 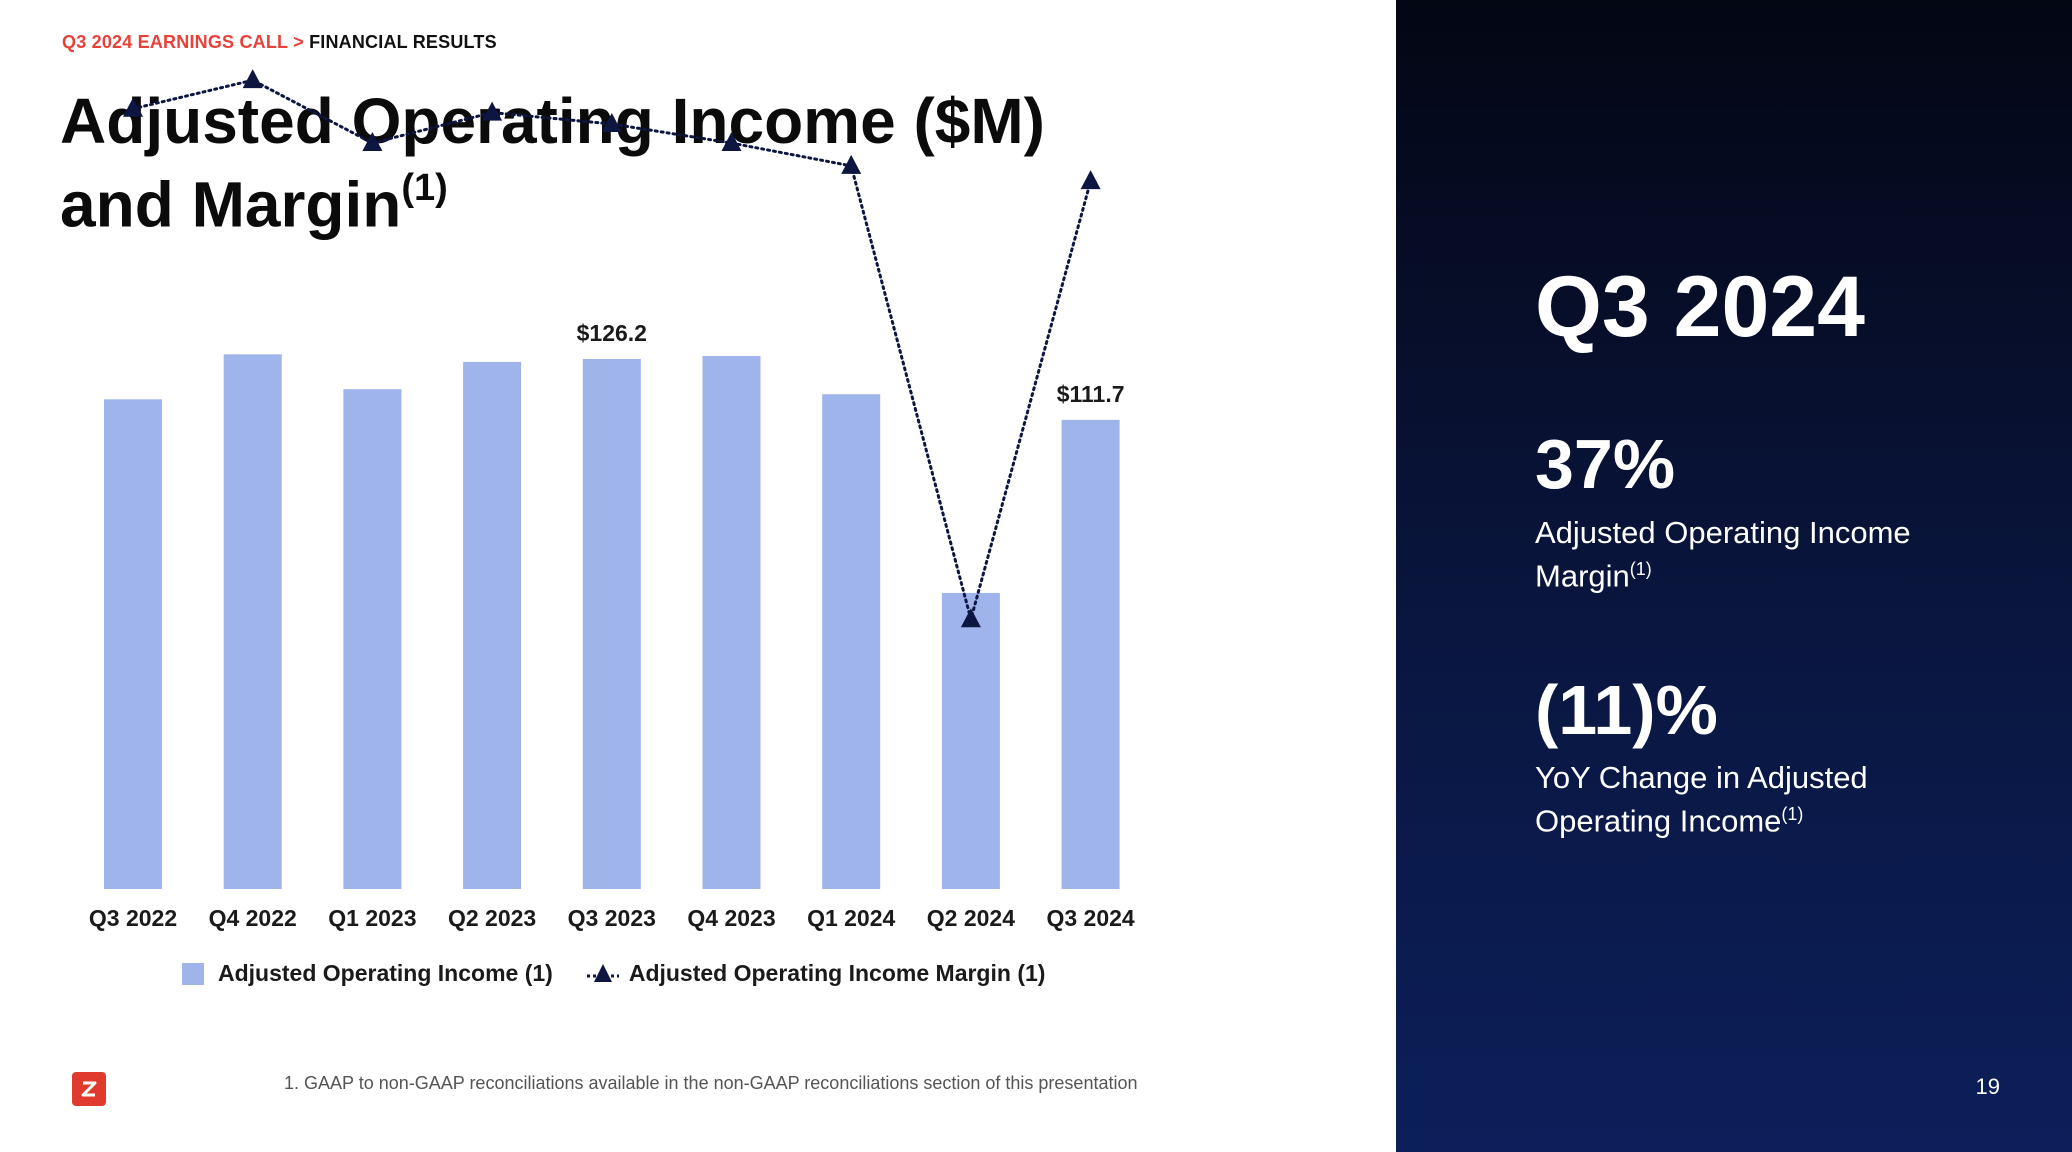 I want to click on x-tick-label-8: Q3 2024, so click(x=1090, y=918).